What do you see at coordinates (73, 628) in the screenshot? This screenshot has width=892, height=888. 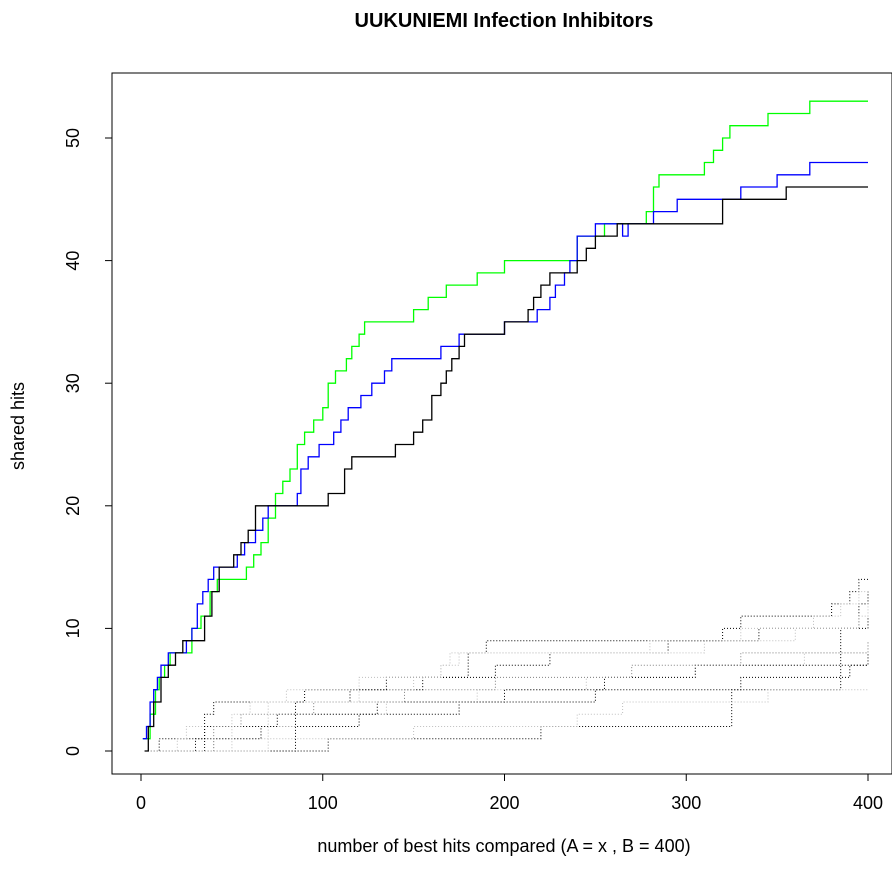 I see `y-tick-label: 10` at bounding box center [73, 628].